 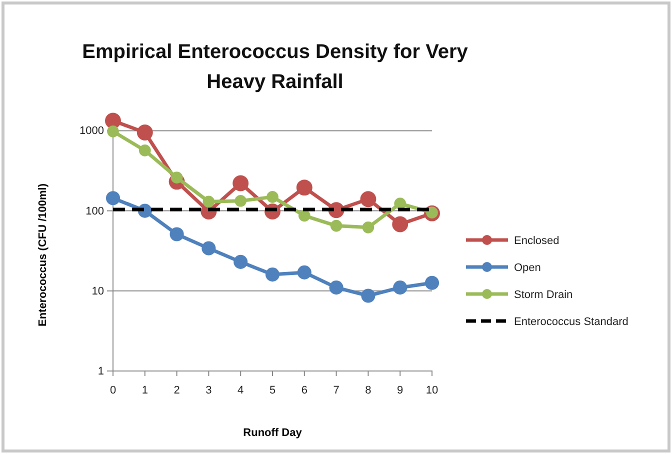 I want to click on legend-label: Storm Drain, so click(x=543, y=295).